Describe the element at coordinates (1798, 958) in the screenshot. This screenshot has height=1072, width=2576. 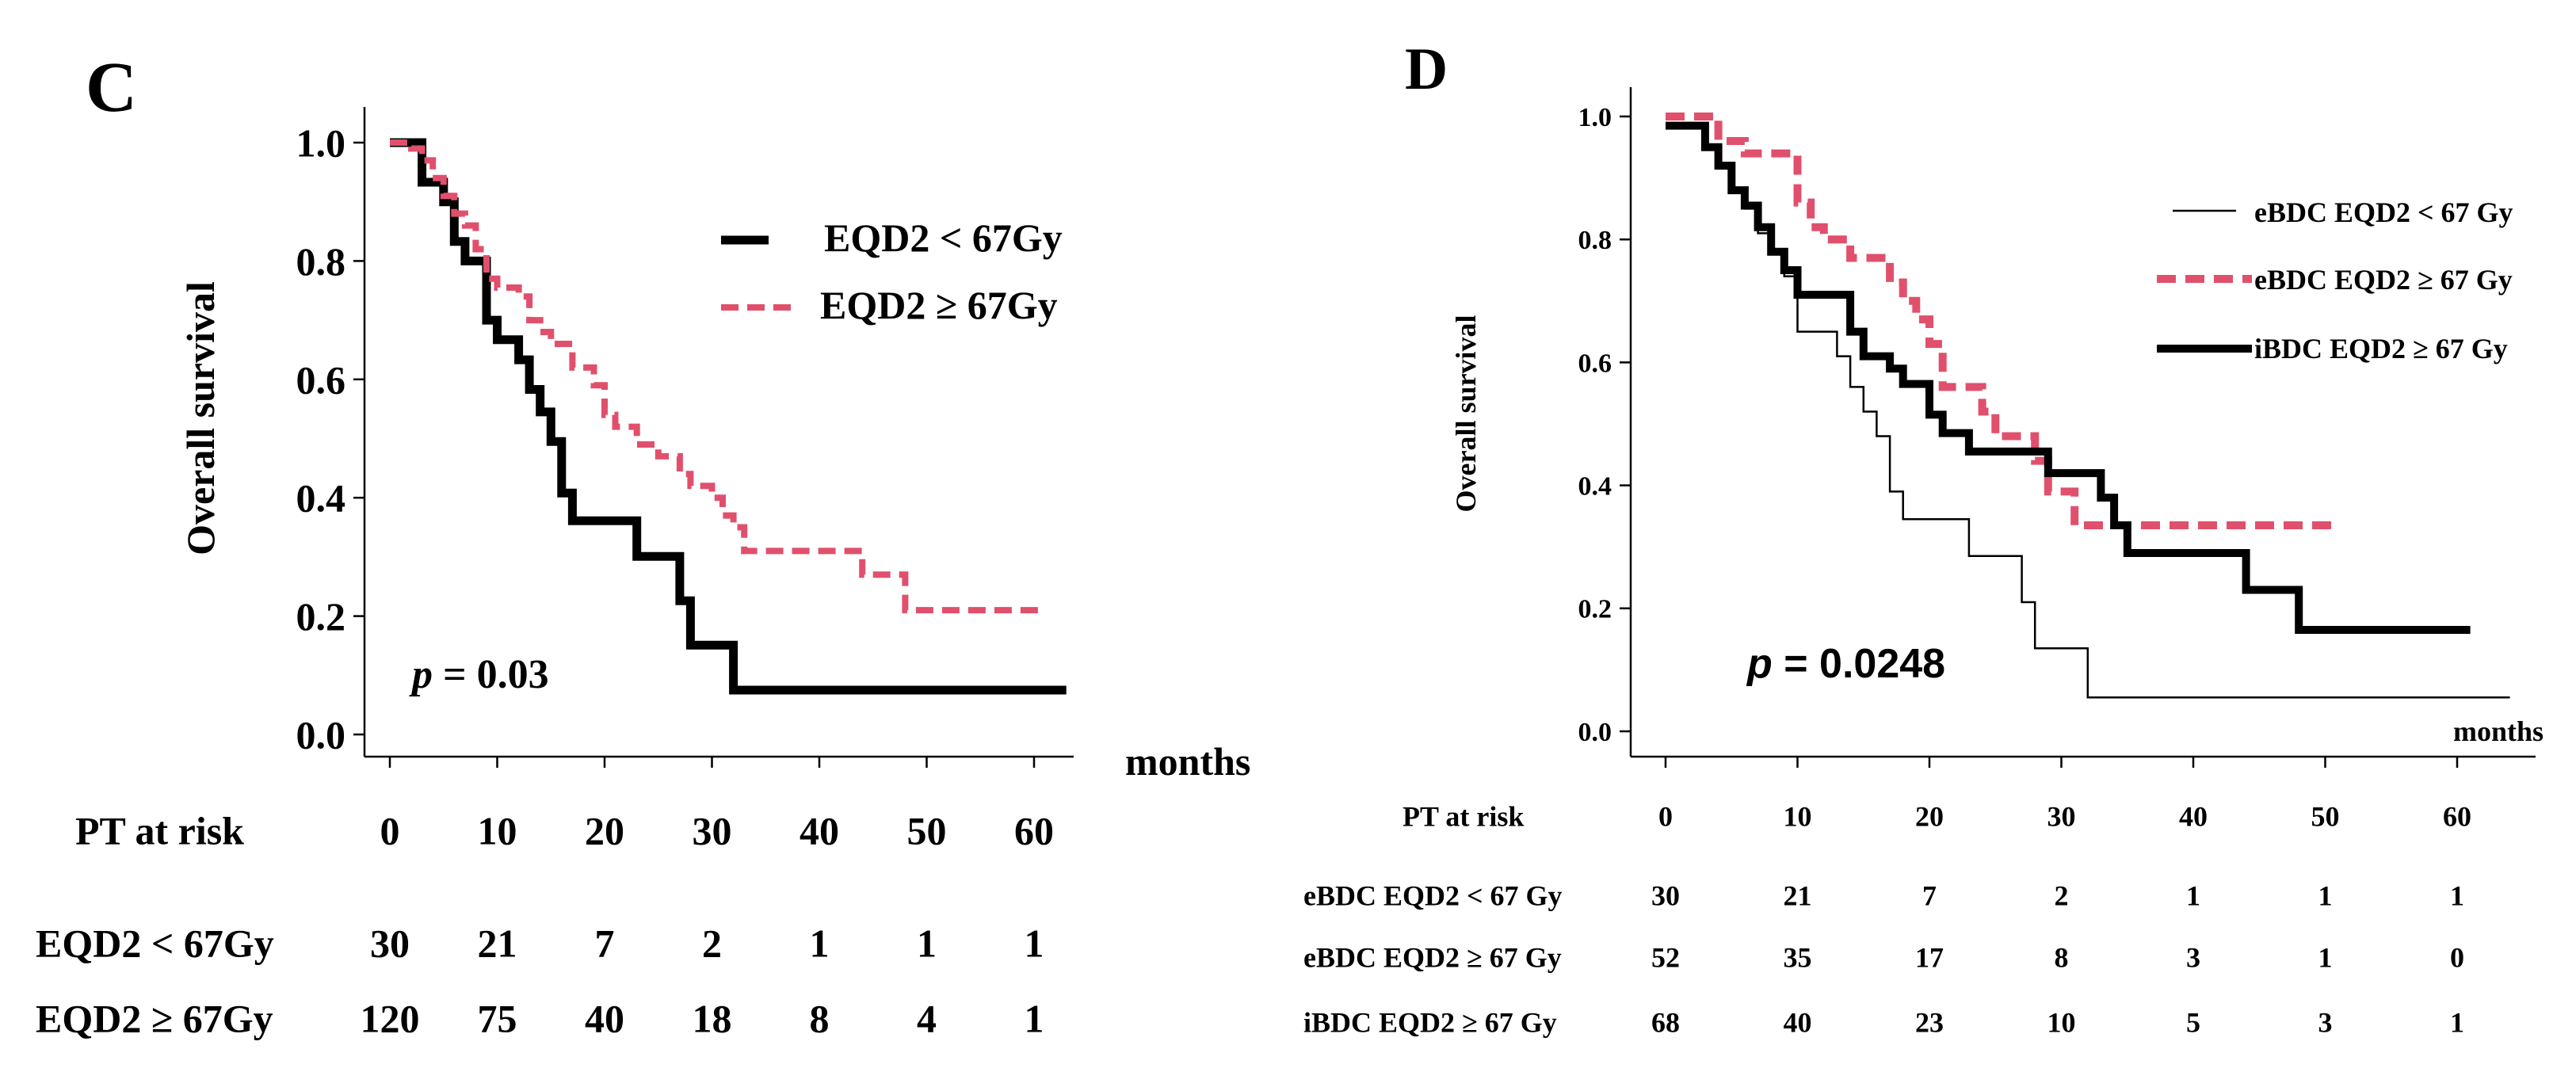
I see `risk-value: 35` at that location.